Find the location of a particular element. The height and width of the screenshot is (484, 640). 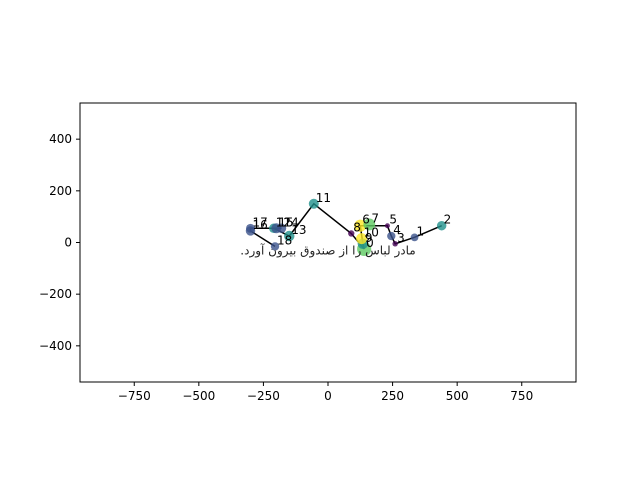

point-label-1: 1 is located at coordinates (421, 231).